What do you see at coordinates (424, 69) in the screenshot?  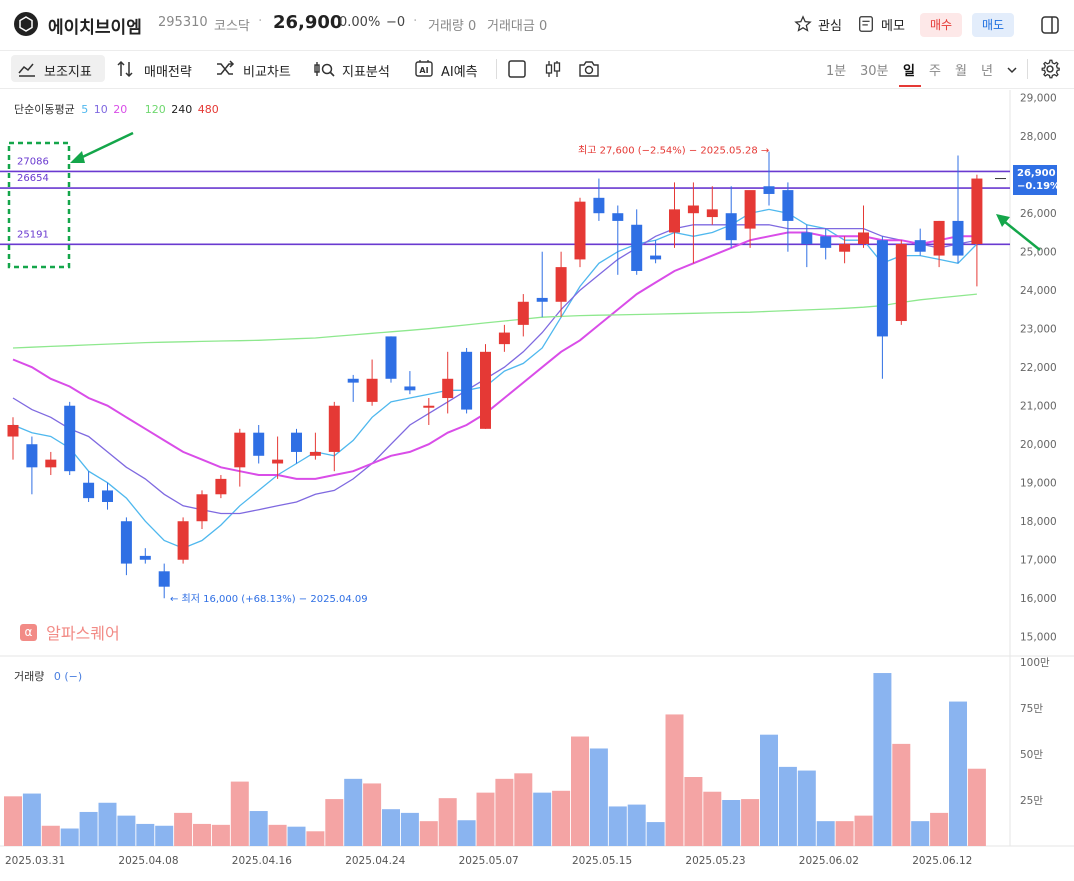 I see `ai-icon: AI` at bounding box center [424, 69].